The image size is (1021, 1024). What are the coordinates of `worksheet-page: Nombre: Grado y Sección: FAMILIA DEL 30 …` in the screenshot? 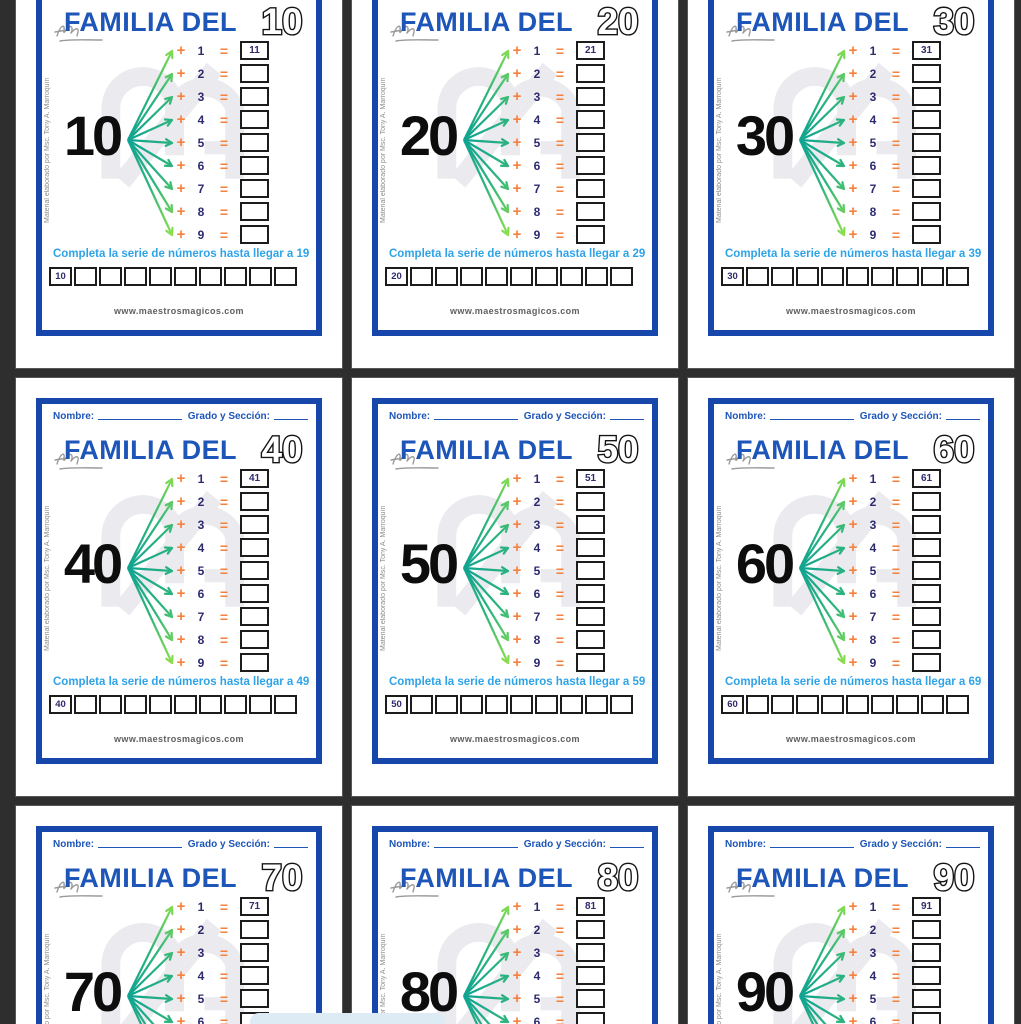 It's located at (851, 184).